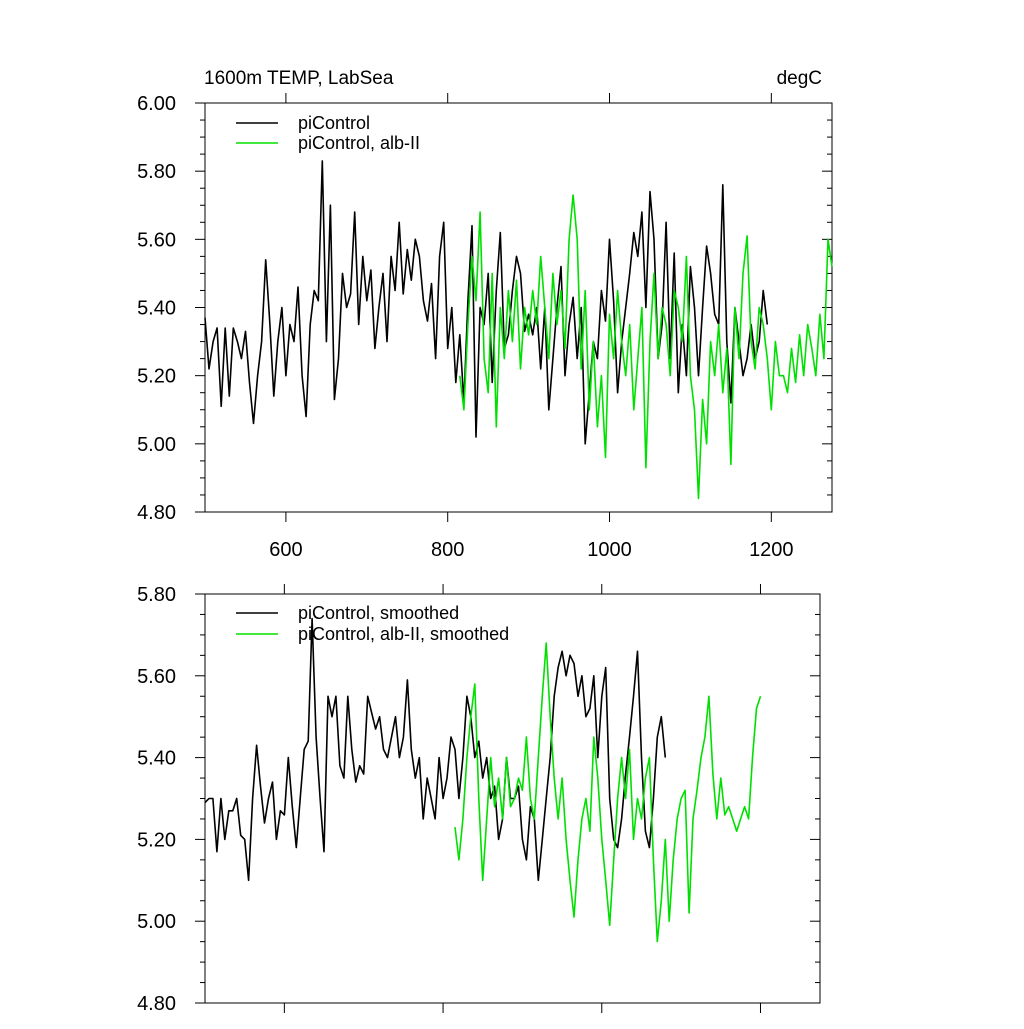 The width and height of the screenshot is (1024, 1029). What do you see at coordinates (378, 613) in the screenshot?
I see `legend-label: piControl, smoothed` at bounding box center [378, 613].